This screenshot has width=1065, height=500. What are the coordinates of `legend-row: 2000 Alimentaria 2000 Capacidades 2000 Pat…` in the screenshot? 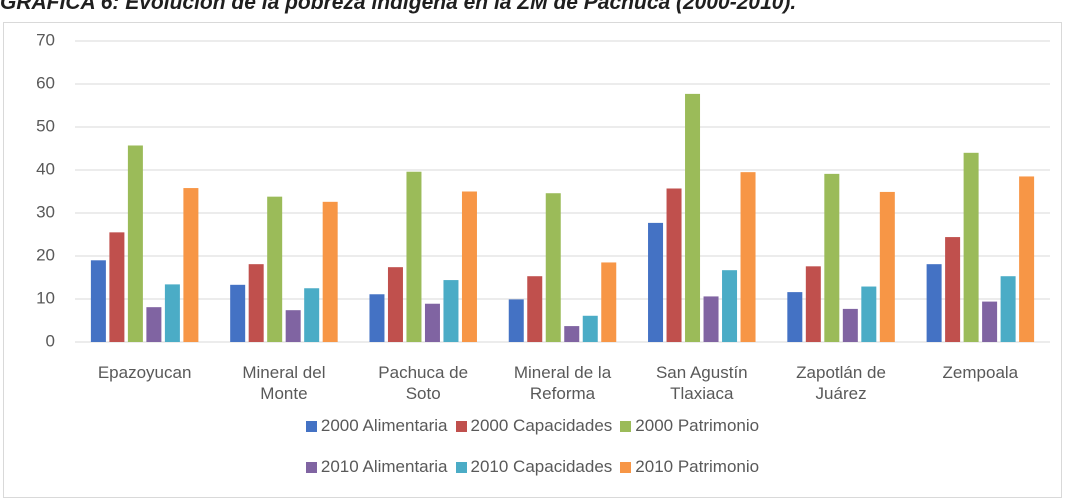 It's located at (532, 426).